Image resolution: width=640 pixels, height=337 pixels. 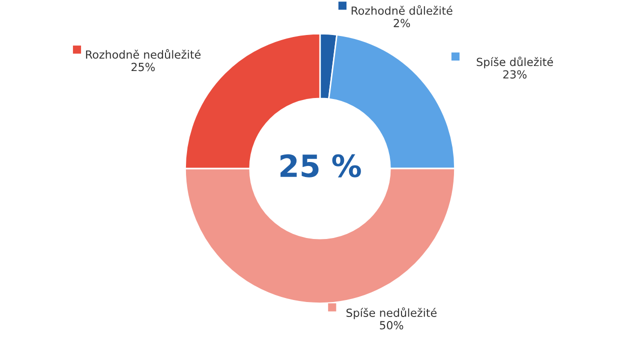 What do you see at coordinates (143, 67) in the screenshot?
I see `data-label: 25%` at bounding box center [143, 67].